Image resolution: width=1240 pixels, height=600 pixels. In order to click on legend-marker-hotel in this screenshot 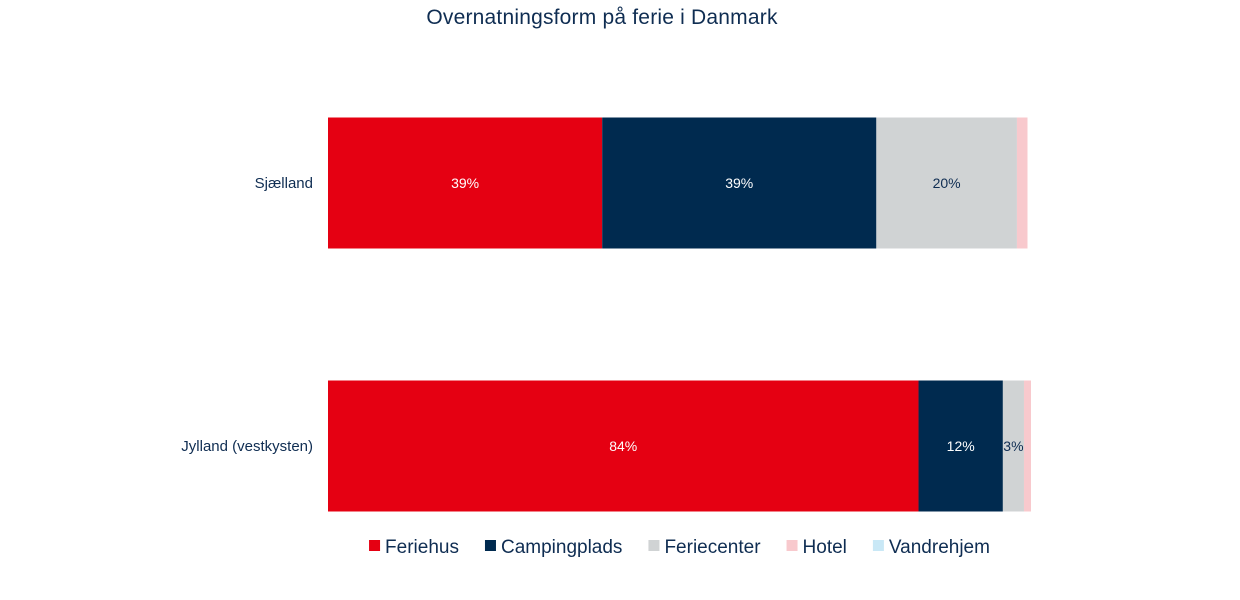, I will do `click(792, 545)`.